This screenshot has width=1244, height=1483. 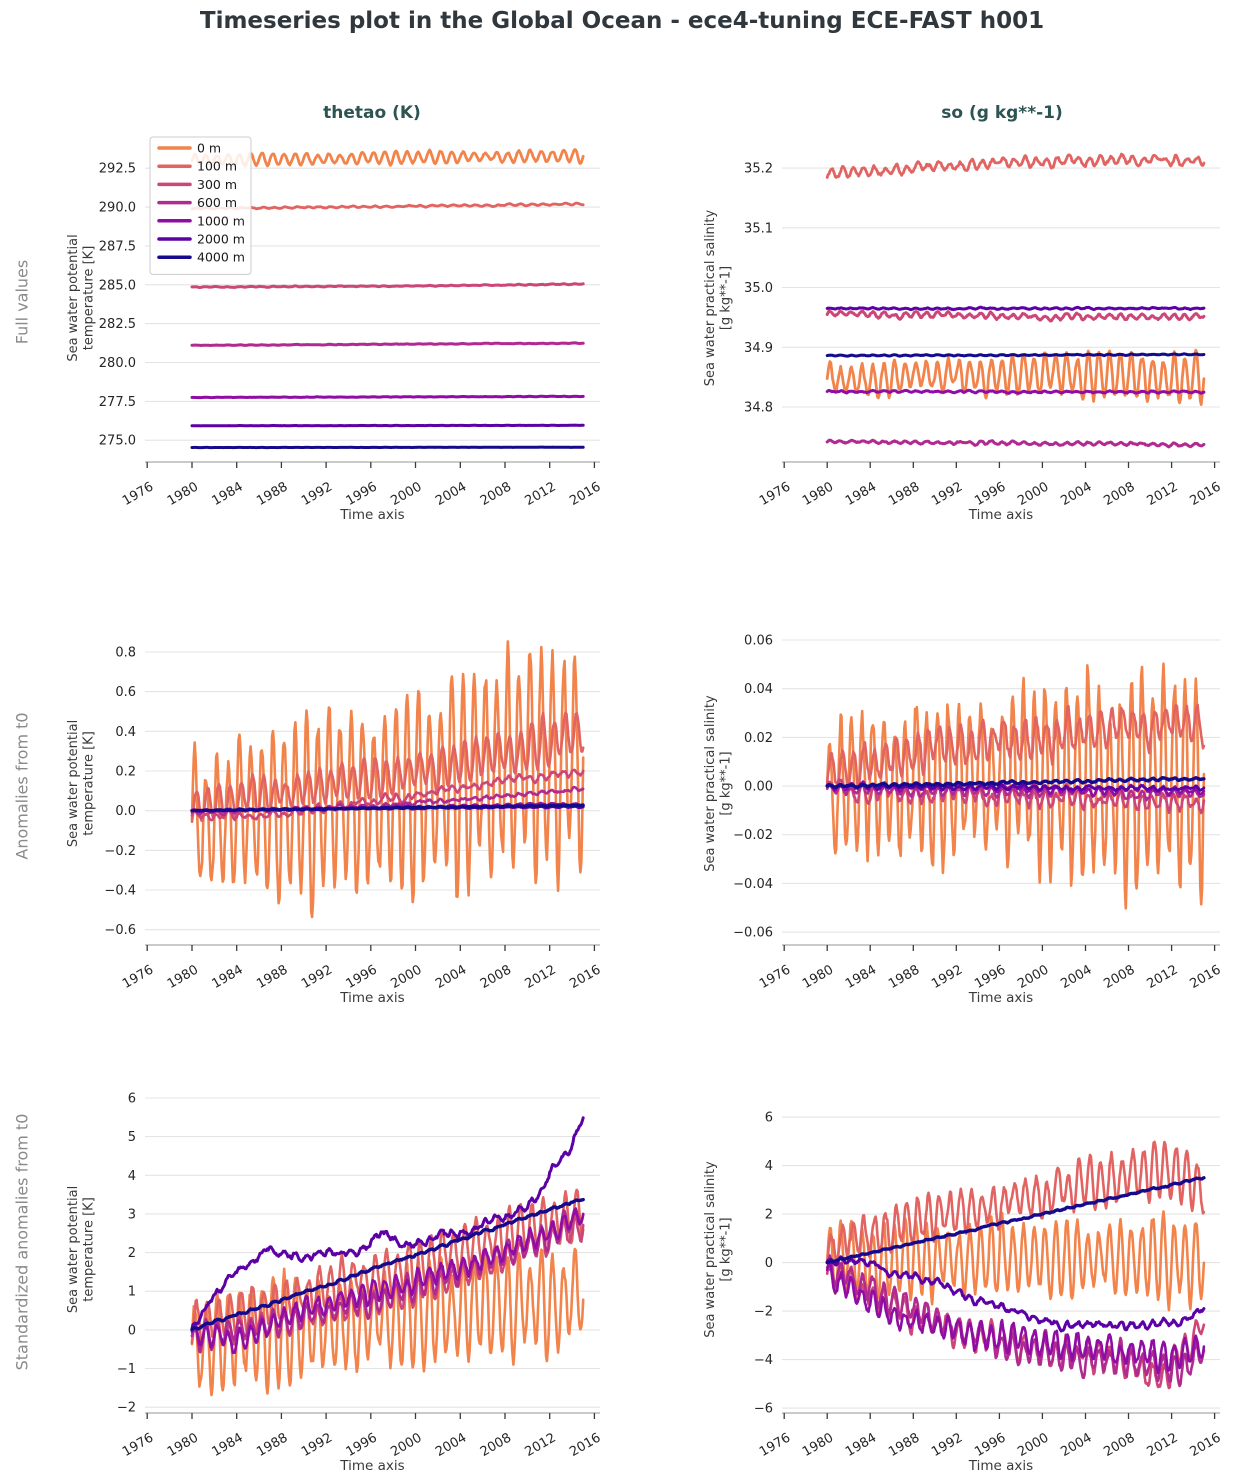 I want to click on y-tick-label: −0.6, so click(x=120, y=930).